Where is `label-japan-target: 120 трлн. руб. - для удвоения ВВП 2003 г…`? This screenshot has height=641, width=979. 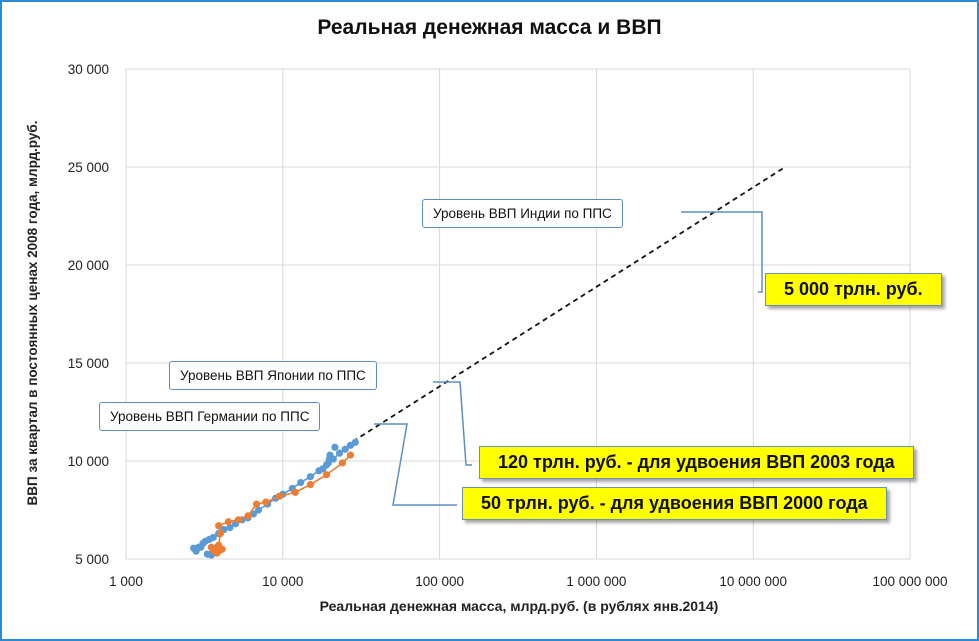
label-japan-target: 120 трлн. руб. - для удвоения ВВП 2003 г… is located at coordinates (696, 462).